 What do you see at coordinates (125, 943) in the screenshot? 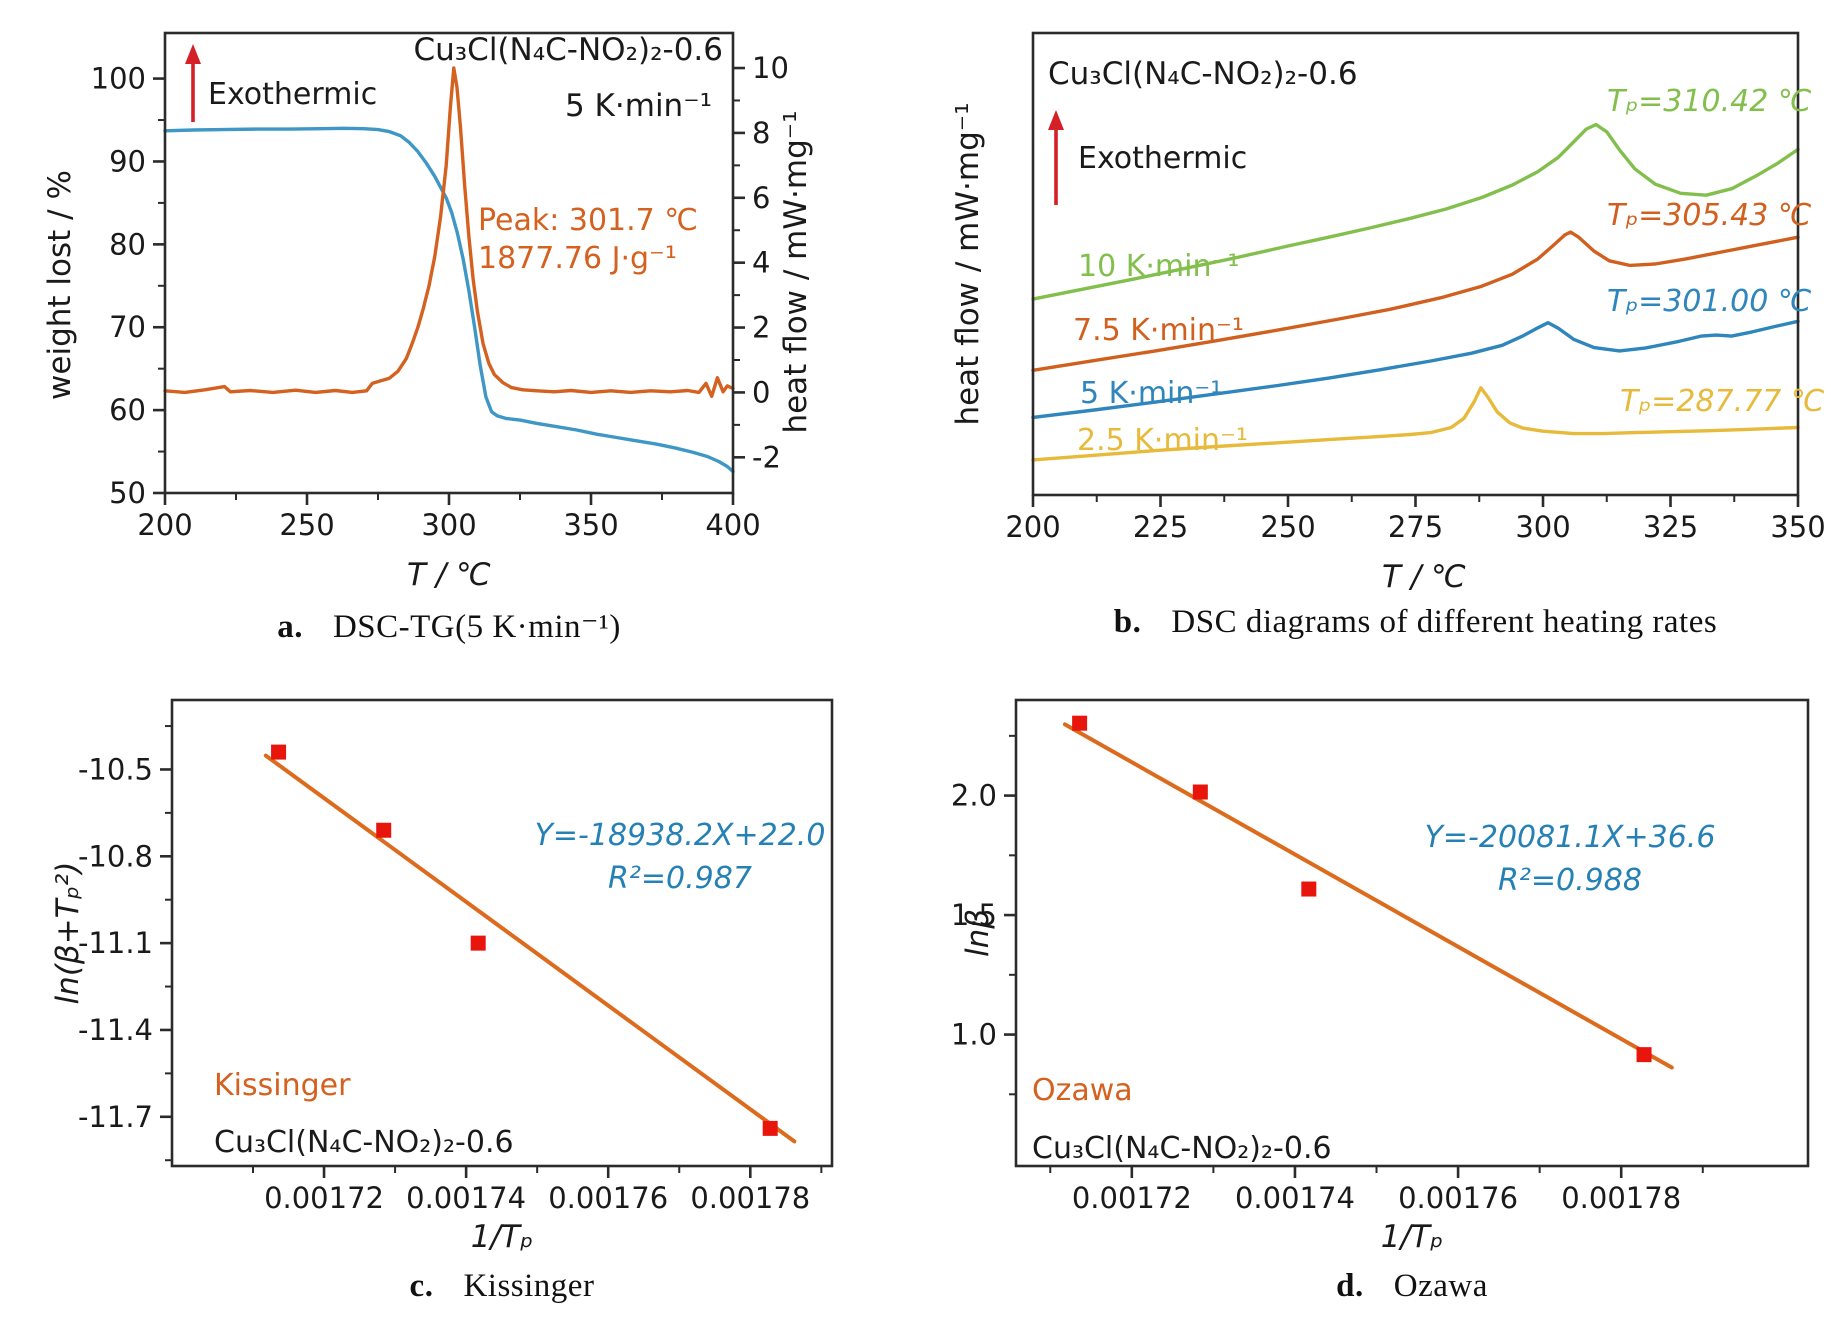
I see `y-axis-left-c: -10.5 -10.8 -11.1 -11.4 -11.7` at bounding box center [125, 943].